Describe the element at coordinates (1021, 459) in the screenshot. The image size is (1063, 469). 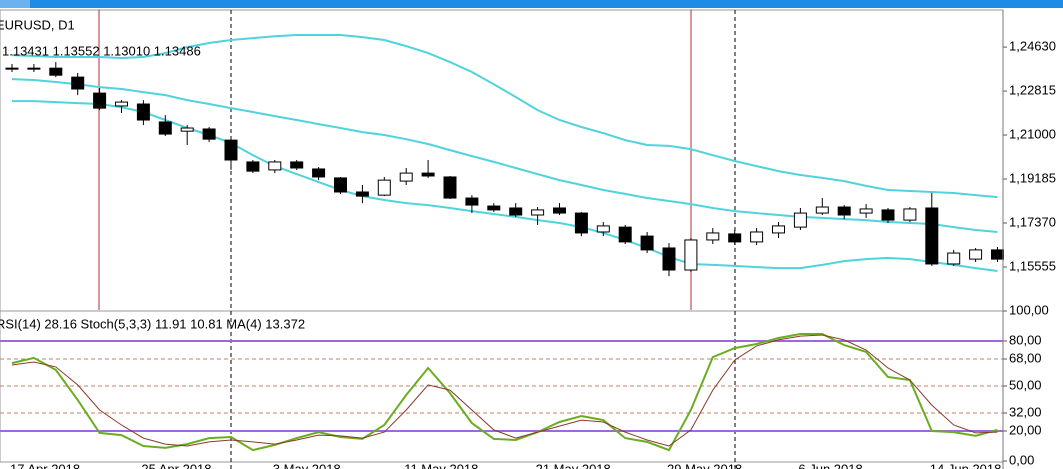
I see `y-tick-label: 0,00` at that location.